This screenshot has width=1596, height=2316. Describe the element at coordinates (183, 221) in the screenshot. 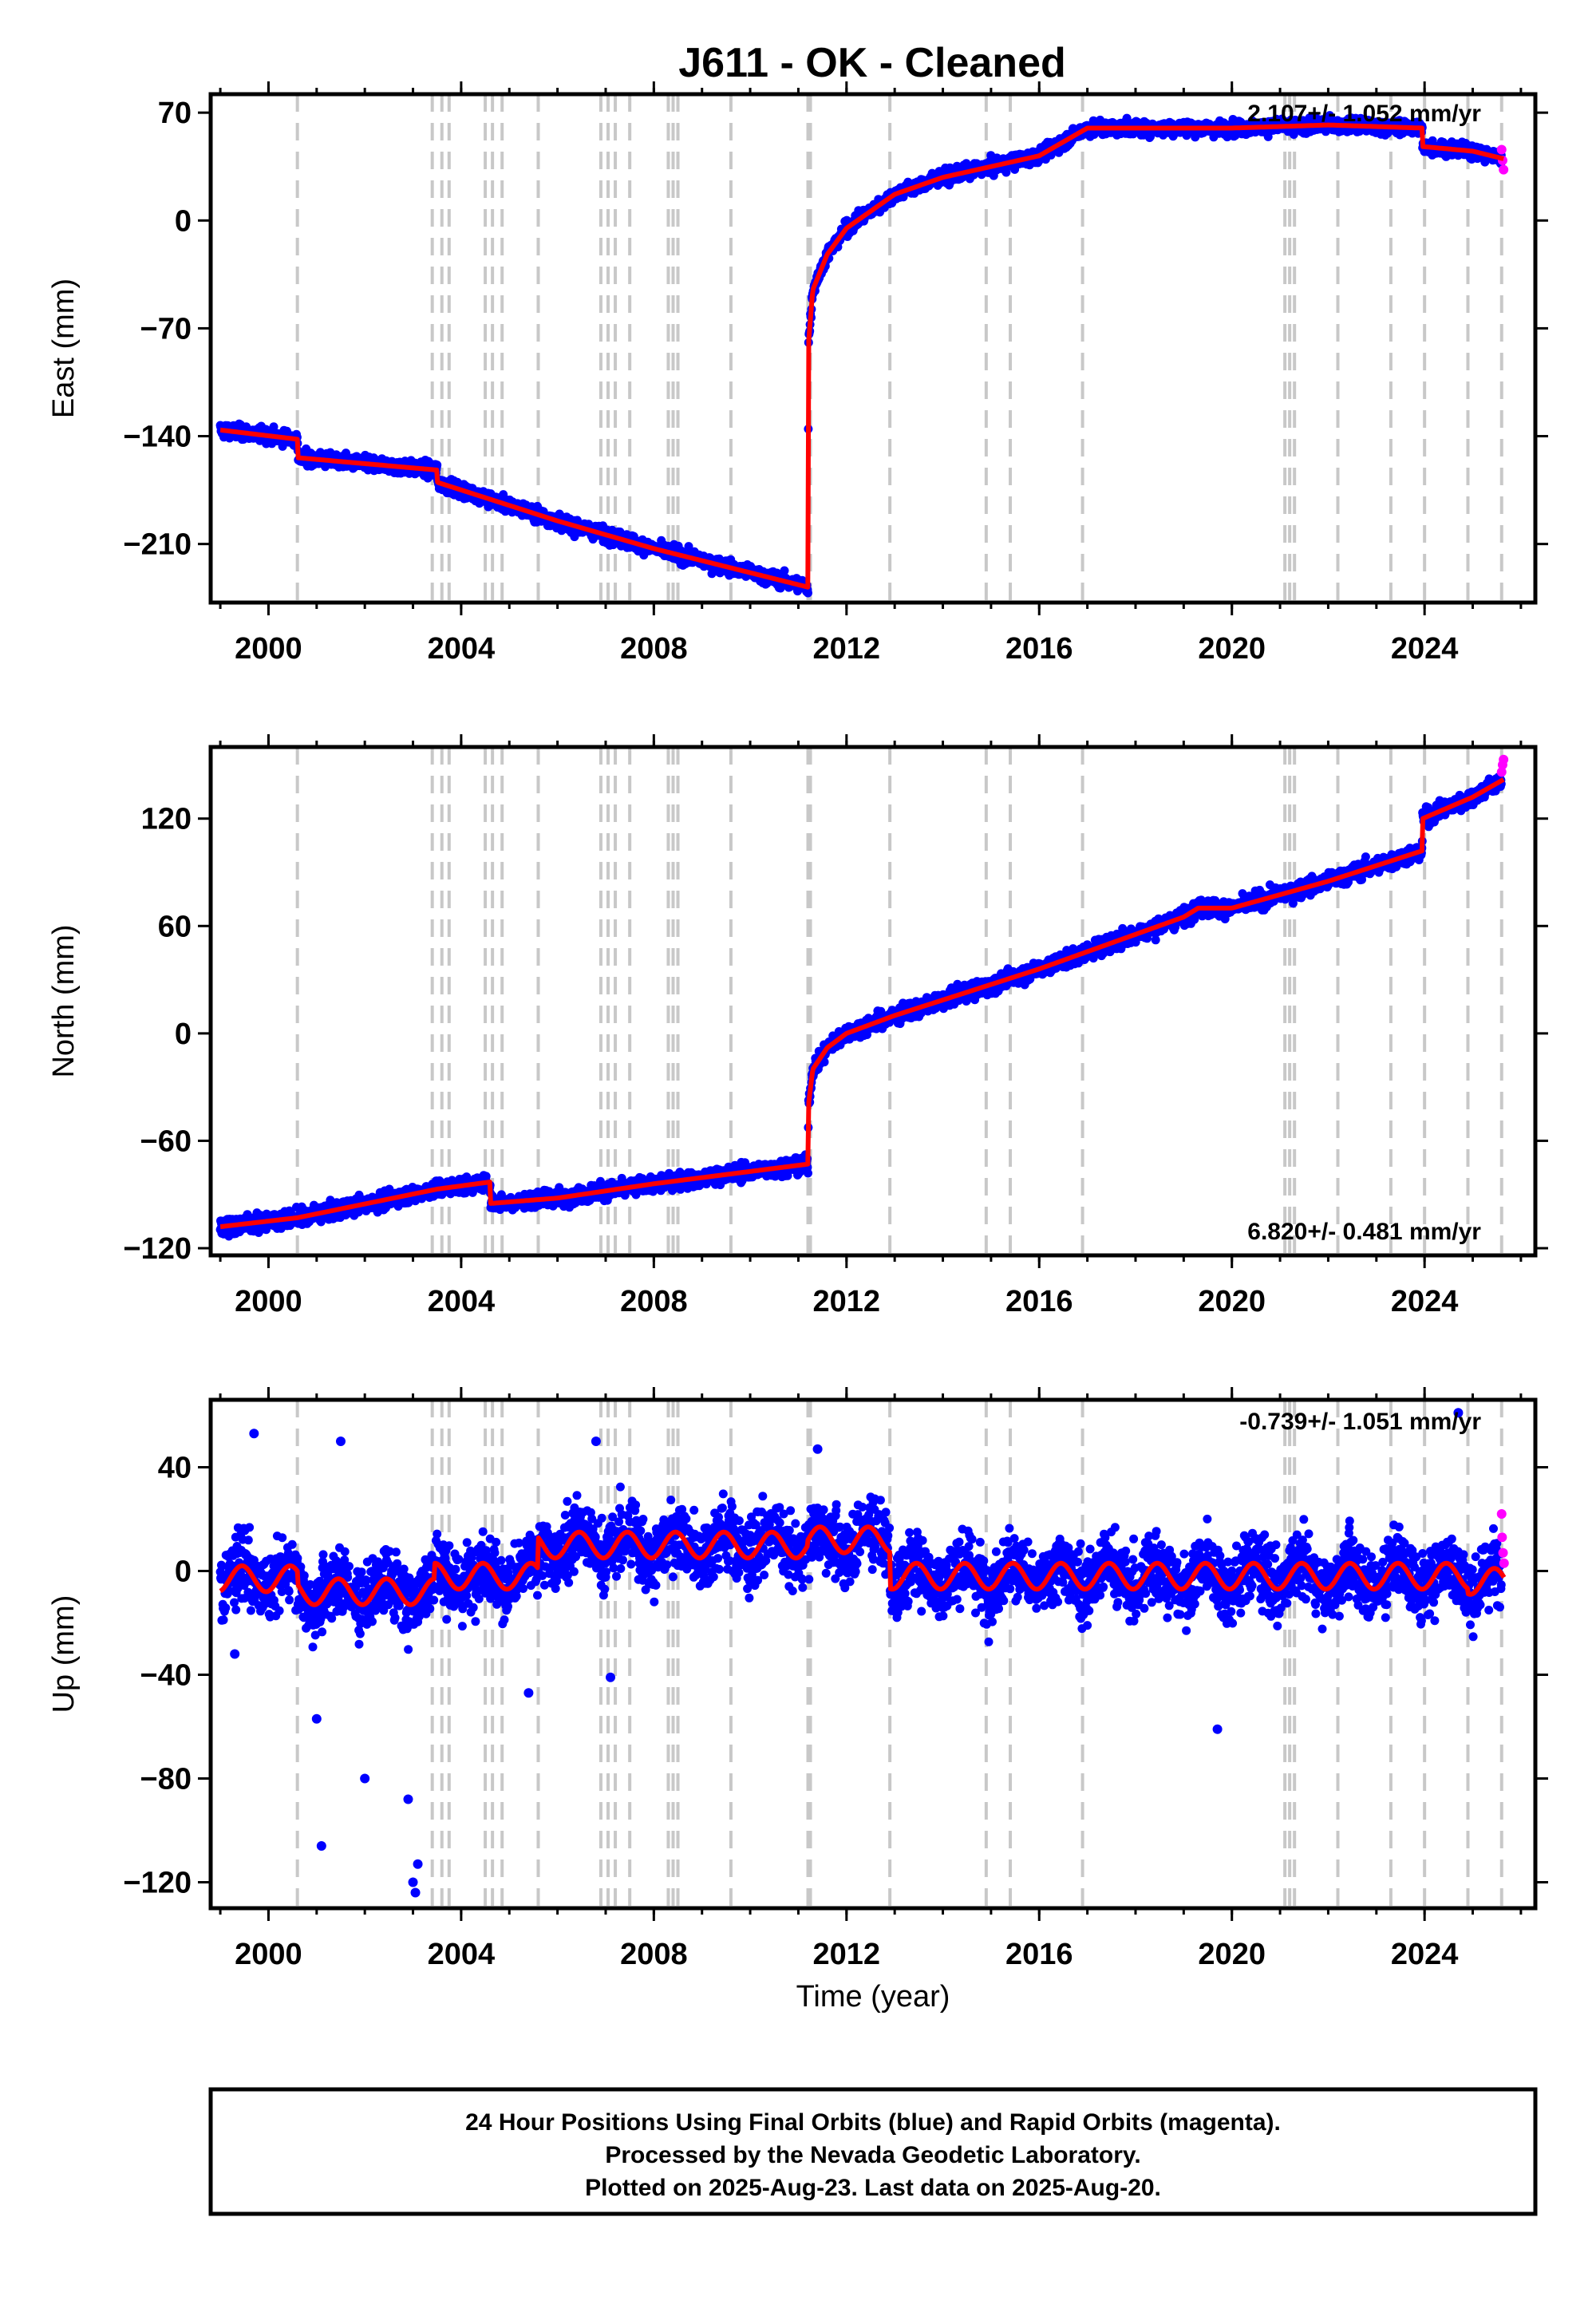

I see `y-tick-label: 0` at that location.